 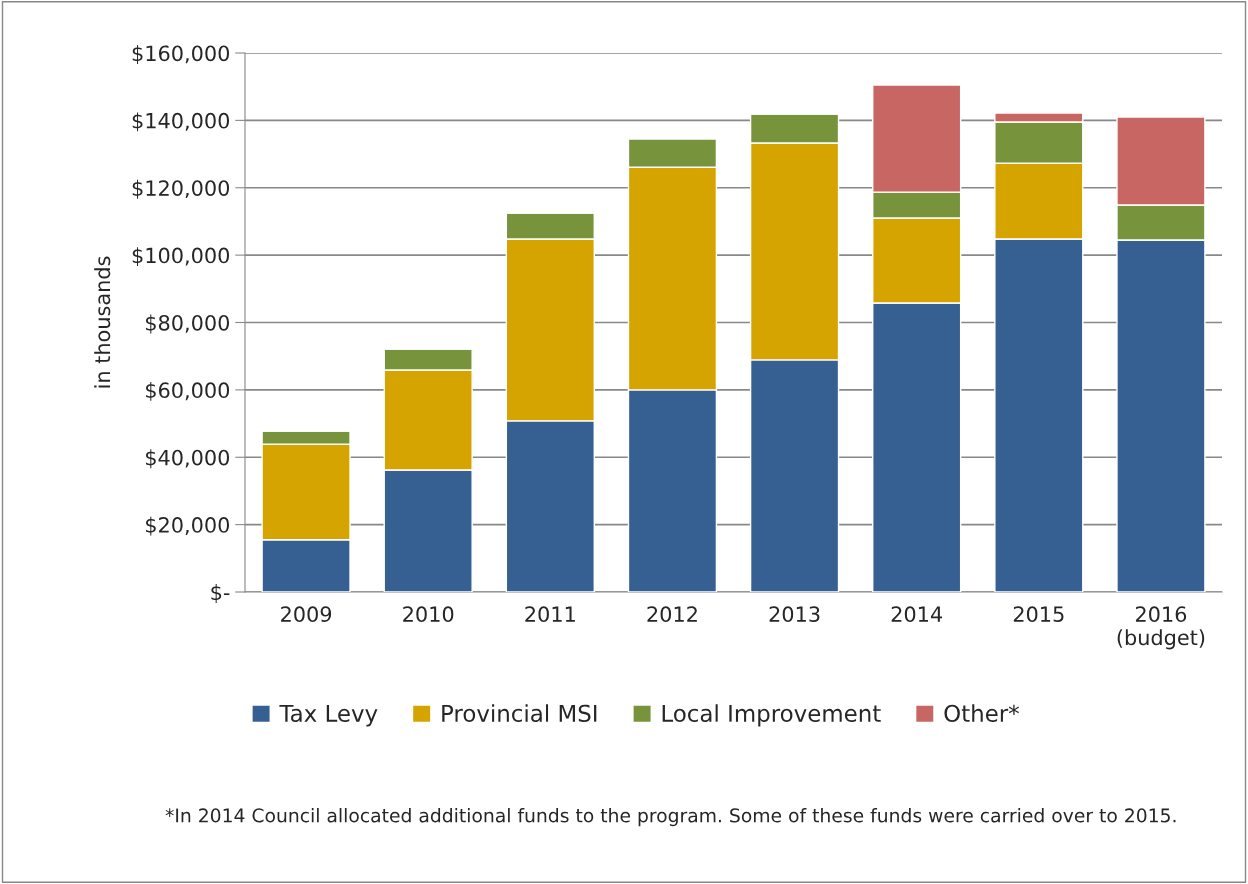 I want to click on x-tick-label: 2010, so click(x=428, y=614).